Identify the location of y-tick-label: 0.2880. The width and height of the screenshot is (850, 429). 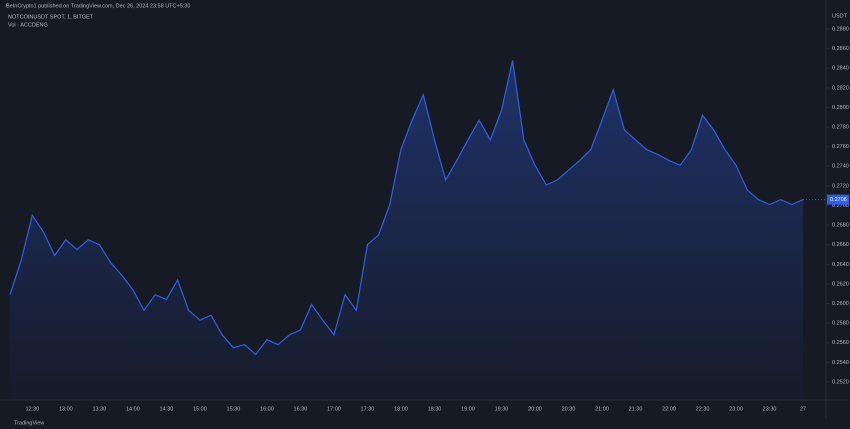
(840, 29).